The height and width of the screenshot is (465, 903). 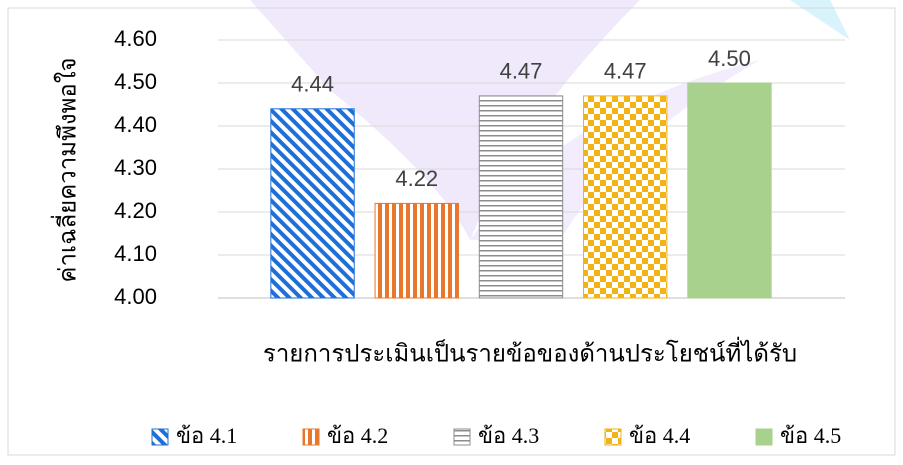 I want to click on data-label: 4.22, so click(x=416, y=178).